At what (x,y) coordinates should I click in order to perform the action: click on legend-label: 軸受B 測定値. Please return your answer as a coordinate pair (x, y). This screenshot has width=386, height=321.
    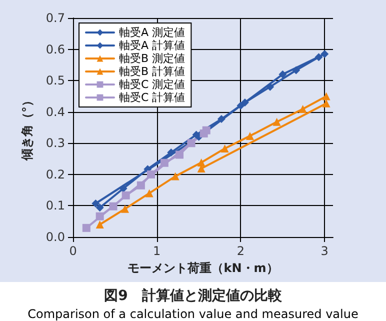
    Looking at the image, I should click on (152, 58).